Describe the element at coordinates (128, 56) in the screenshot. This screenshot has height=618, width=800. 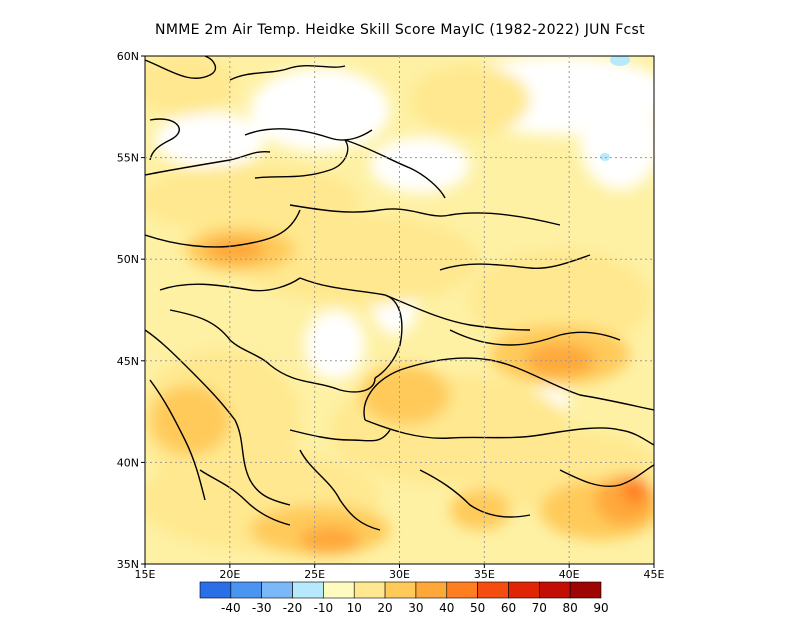
I see `y-tick-label: 60N` at that location.